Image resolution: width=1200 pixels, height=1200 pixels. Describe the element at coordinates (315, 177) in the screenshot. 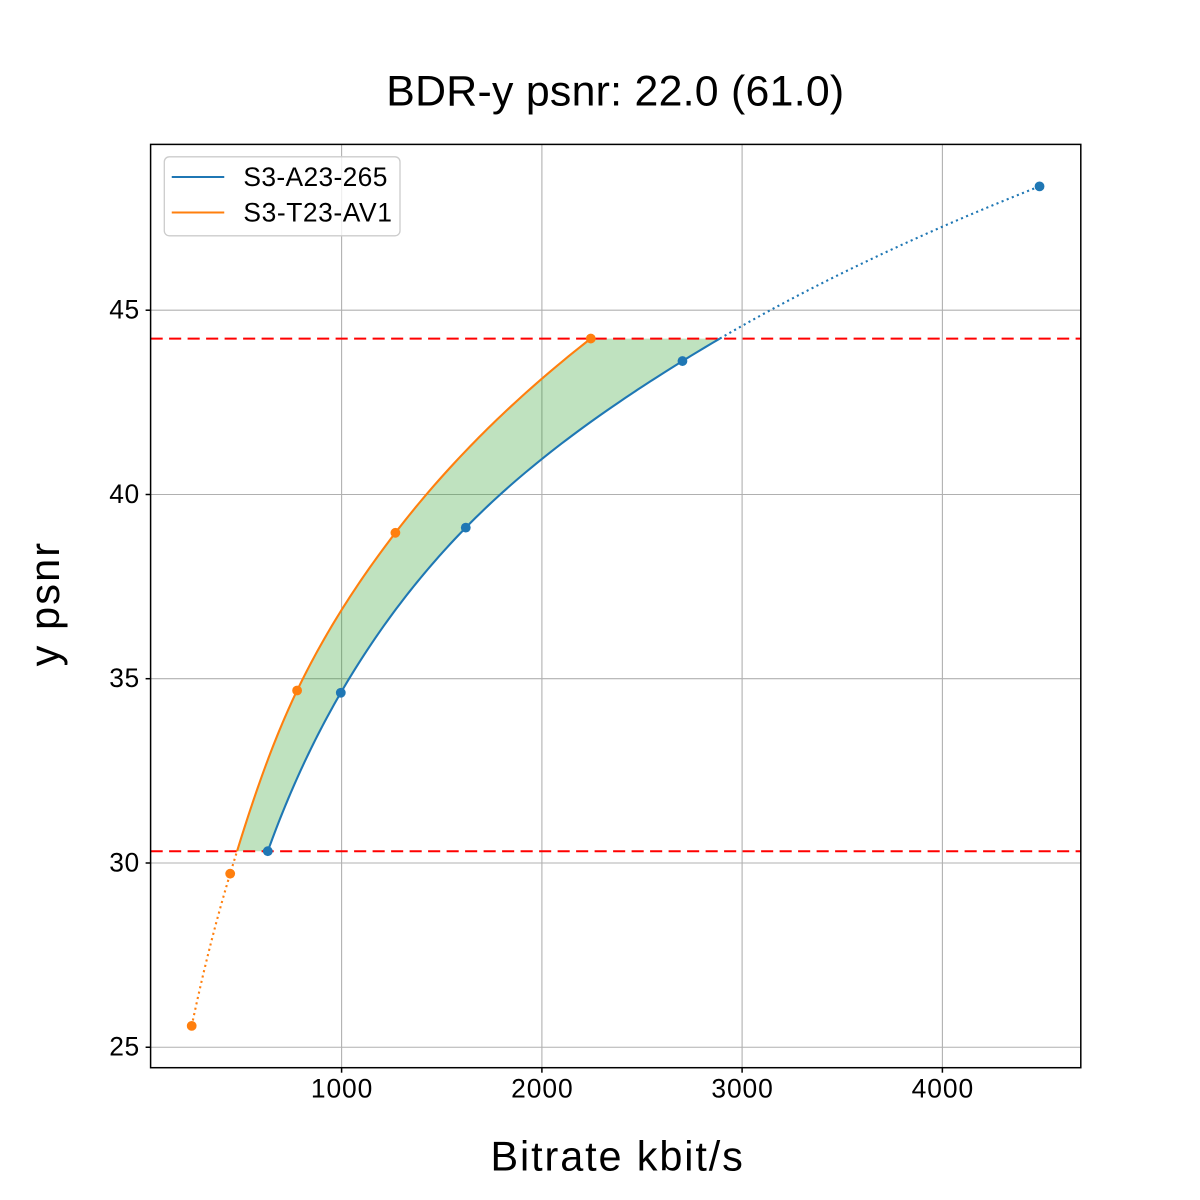

I see `svg-text: S3-A23-265` at that location.